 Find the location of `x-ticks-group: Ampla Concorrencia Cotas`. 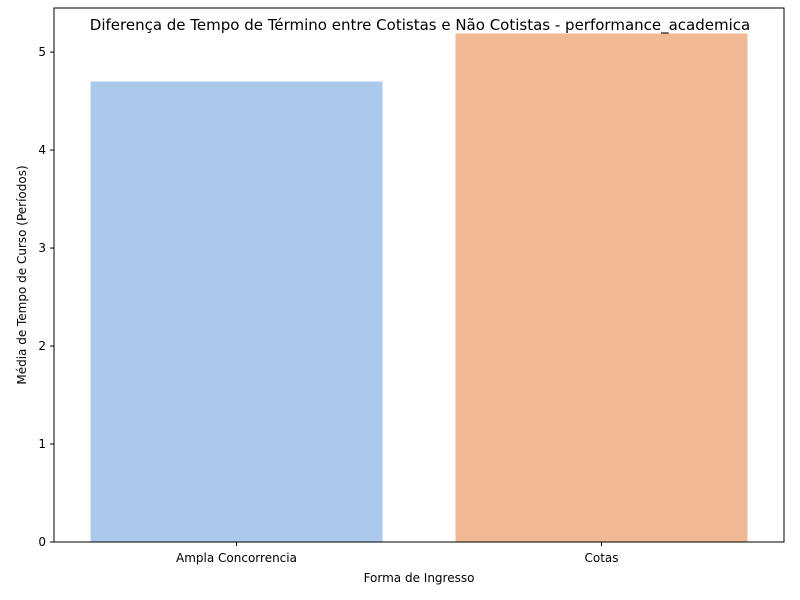

x-ticks-group: Ampla Concorrencia Cotas is located at coordinates (397, 553).